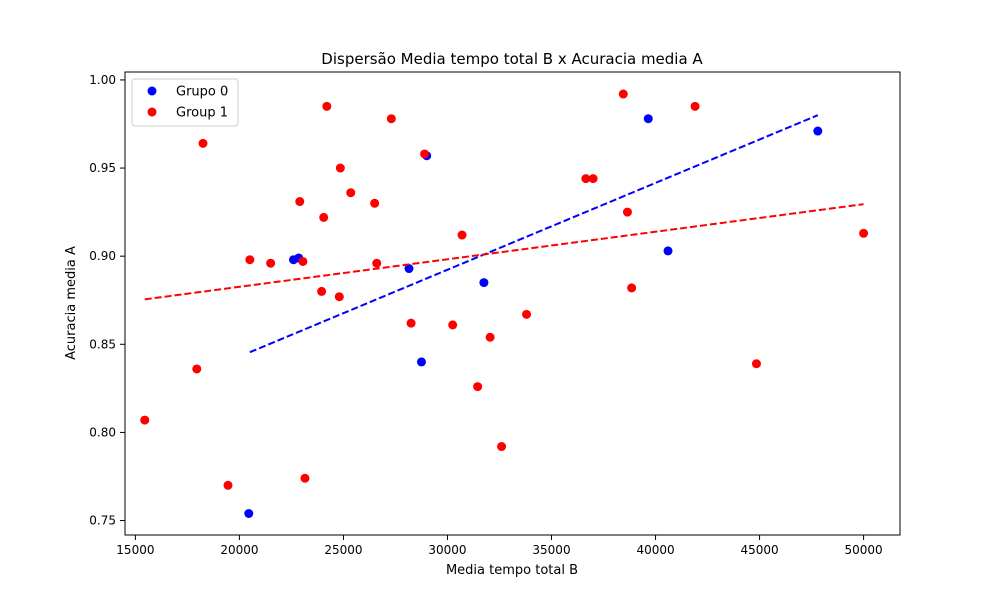 The image size is (1000, 600). What do you see at coordinates (102, 168) in the screenshot?
I see `y-tick-label: 0.95` at bounding box center [102, 168].